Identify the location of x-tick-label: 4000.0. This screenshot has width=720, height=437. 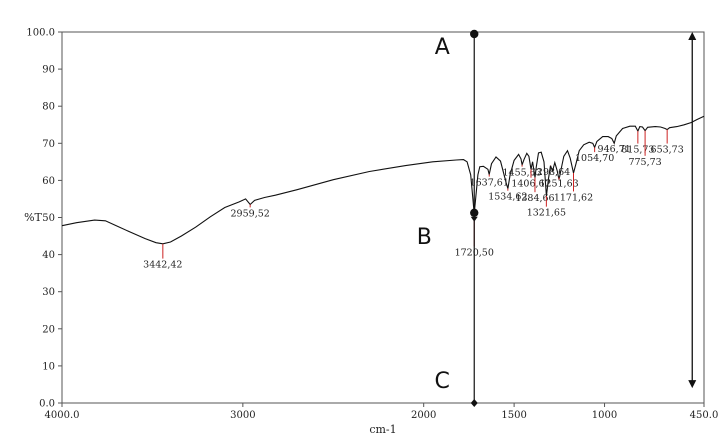
(62, 415).